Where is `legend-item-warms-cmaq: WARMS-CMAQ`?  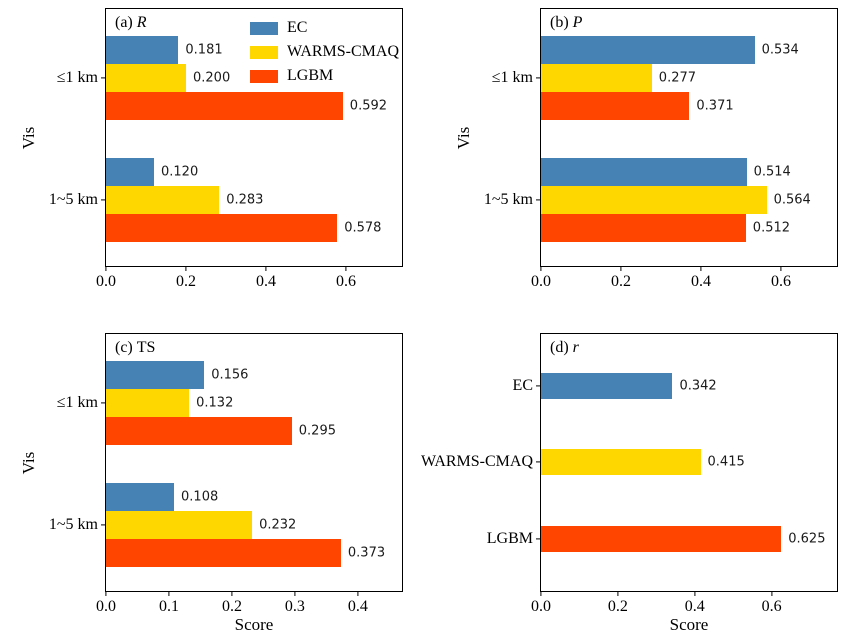
legend-item-warms-cmaq: WARMS-CMAQ is located at coordinates (324, 52).